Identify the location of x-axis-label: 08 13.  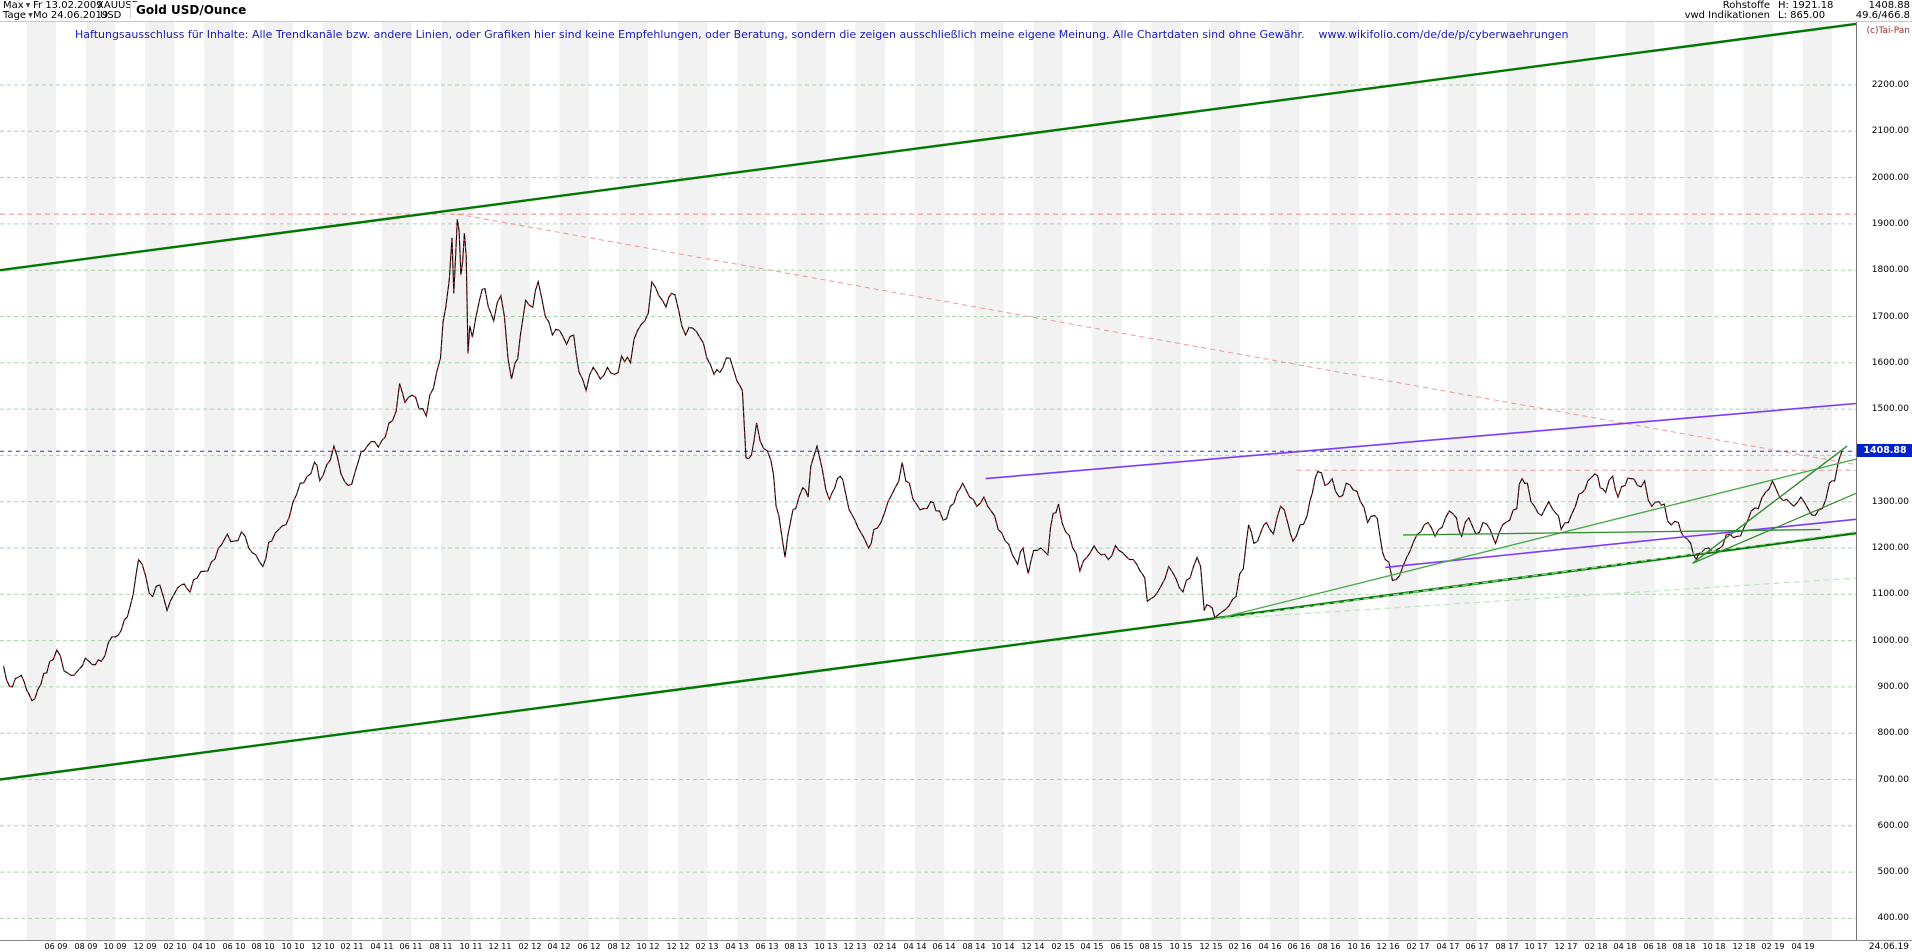
(796, 946).